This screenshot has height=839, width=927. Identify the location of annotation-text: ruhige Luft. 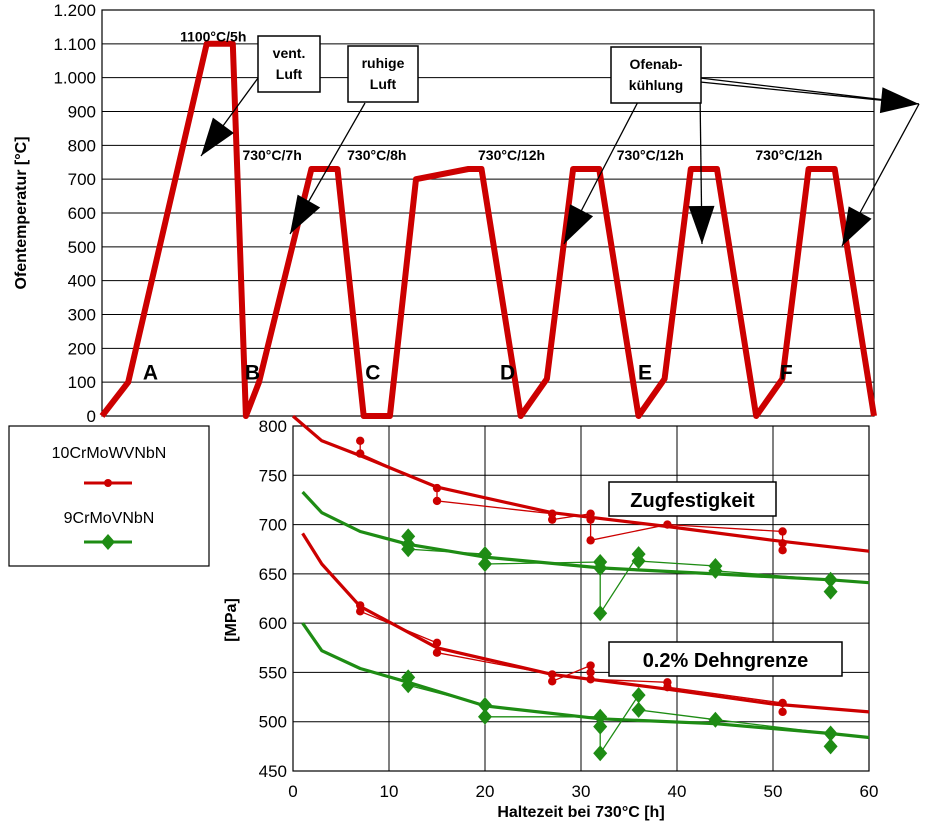
(383, 73).